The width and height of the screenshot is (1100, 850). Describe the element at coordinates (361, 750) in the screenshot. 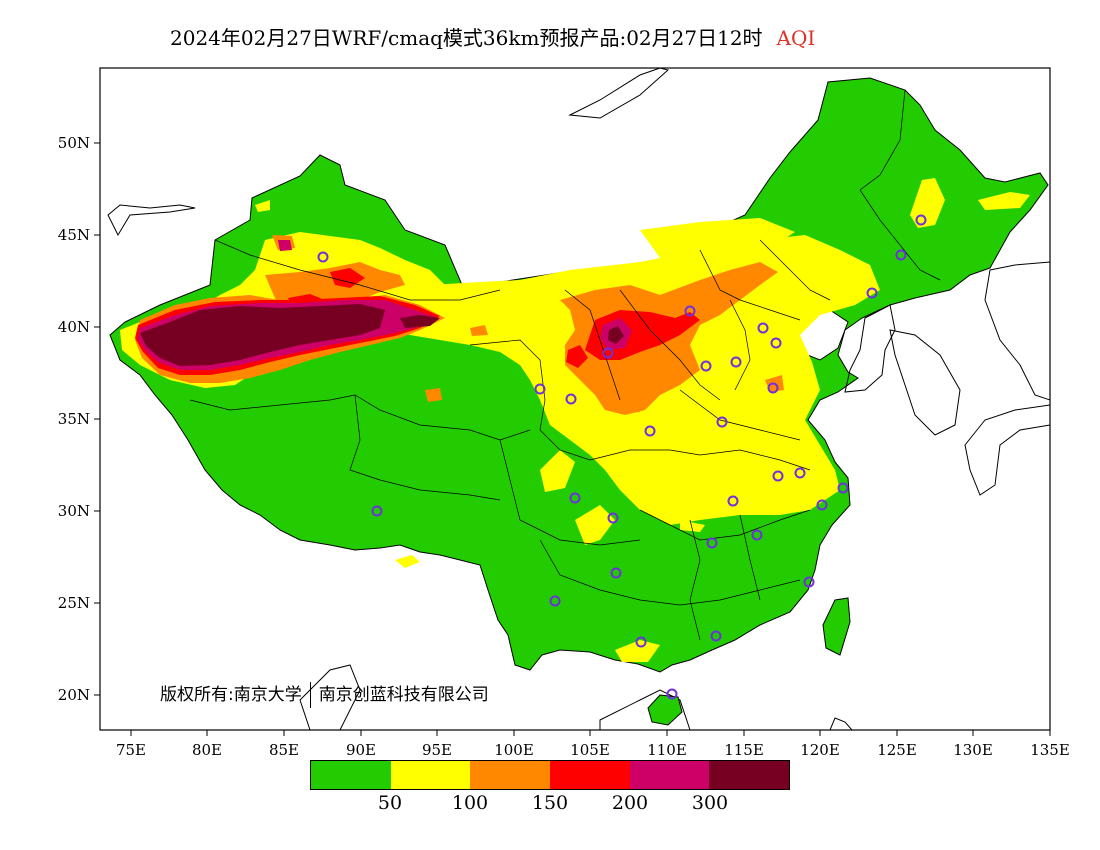

I see `lon-tick-label: 90E` at that location.